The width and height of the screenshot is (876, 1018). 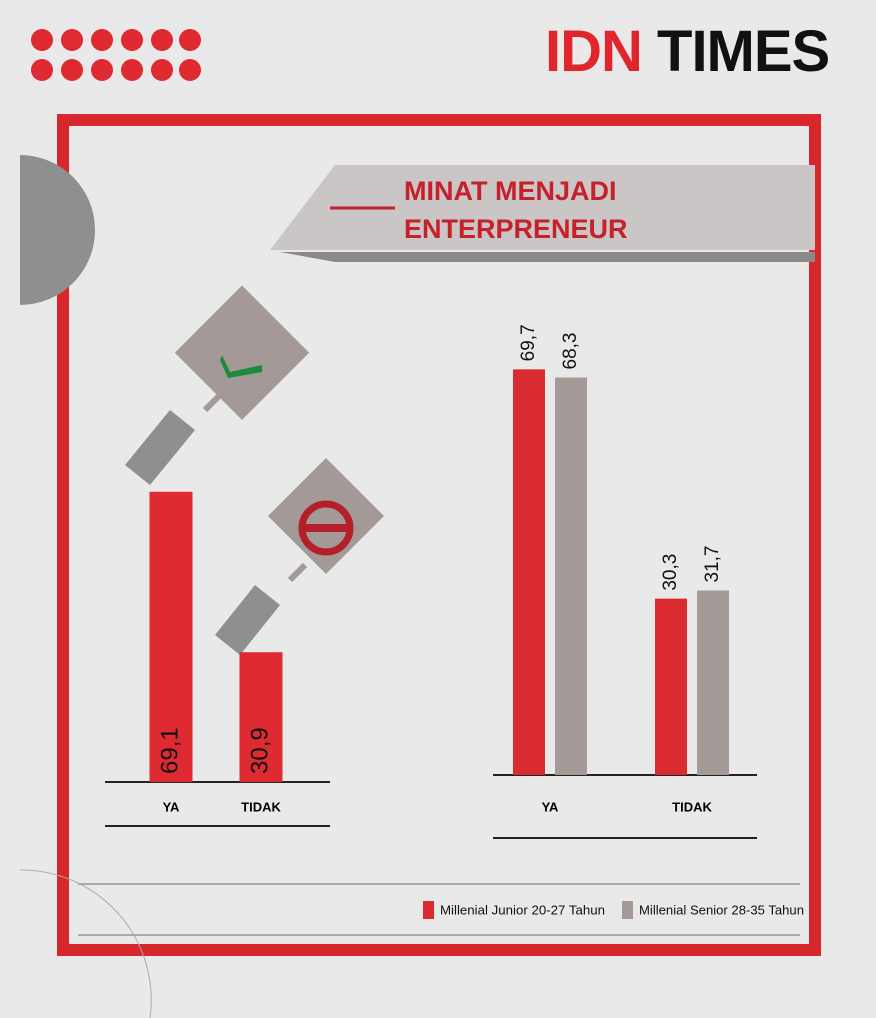 I want to click on brand-black: TIMES, so click(x=743, y=51).